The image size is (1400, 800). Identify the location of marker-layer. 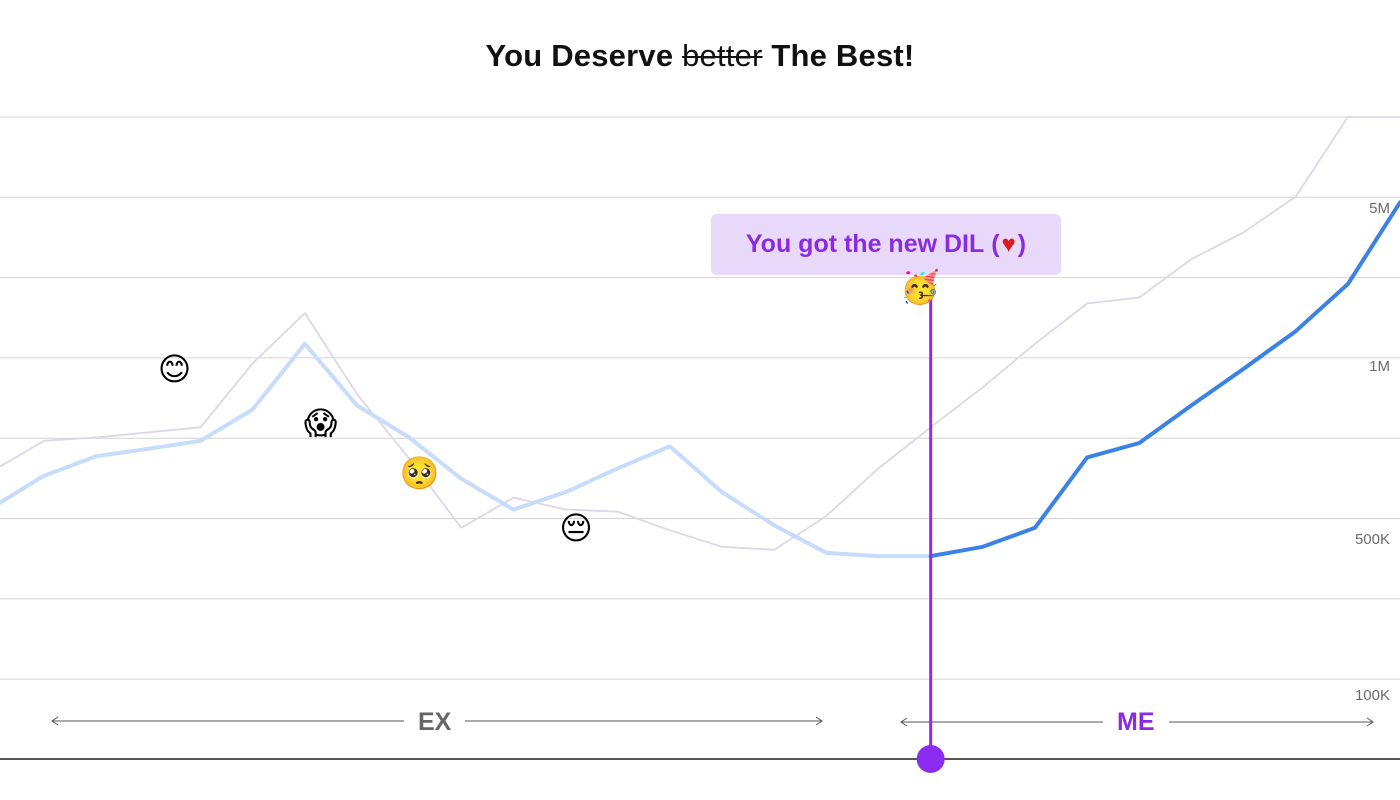
(930, 524).